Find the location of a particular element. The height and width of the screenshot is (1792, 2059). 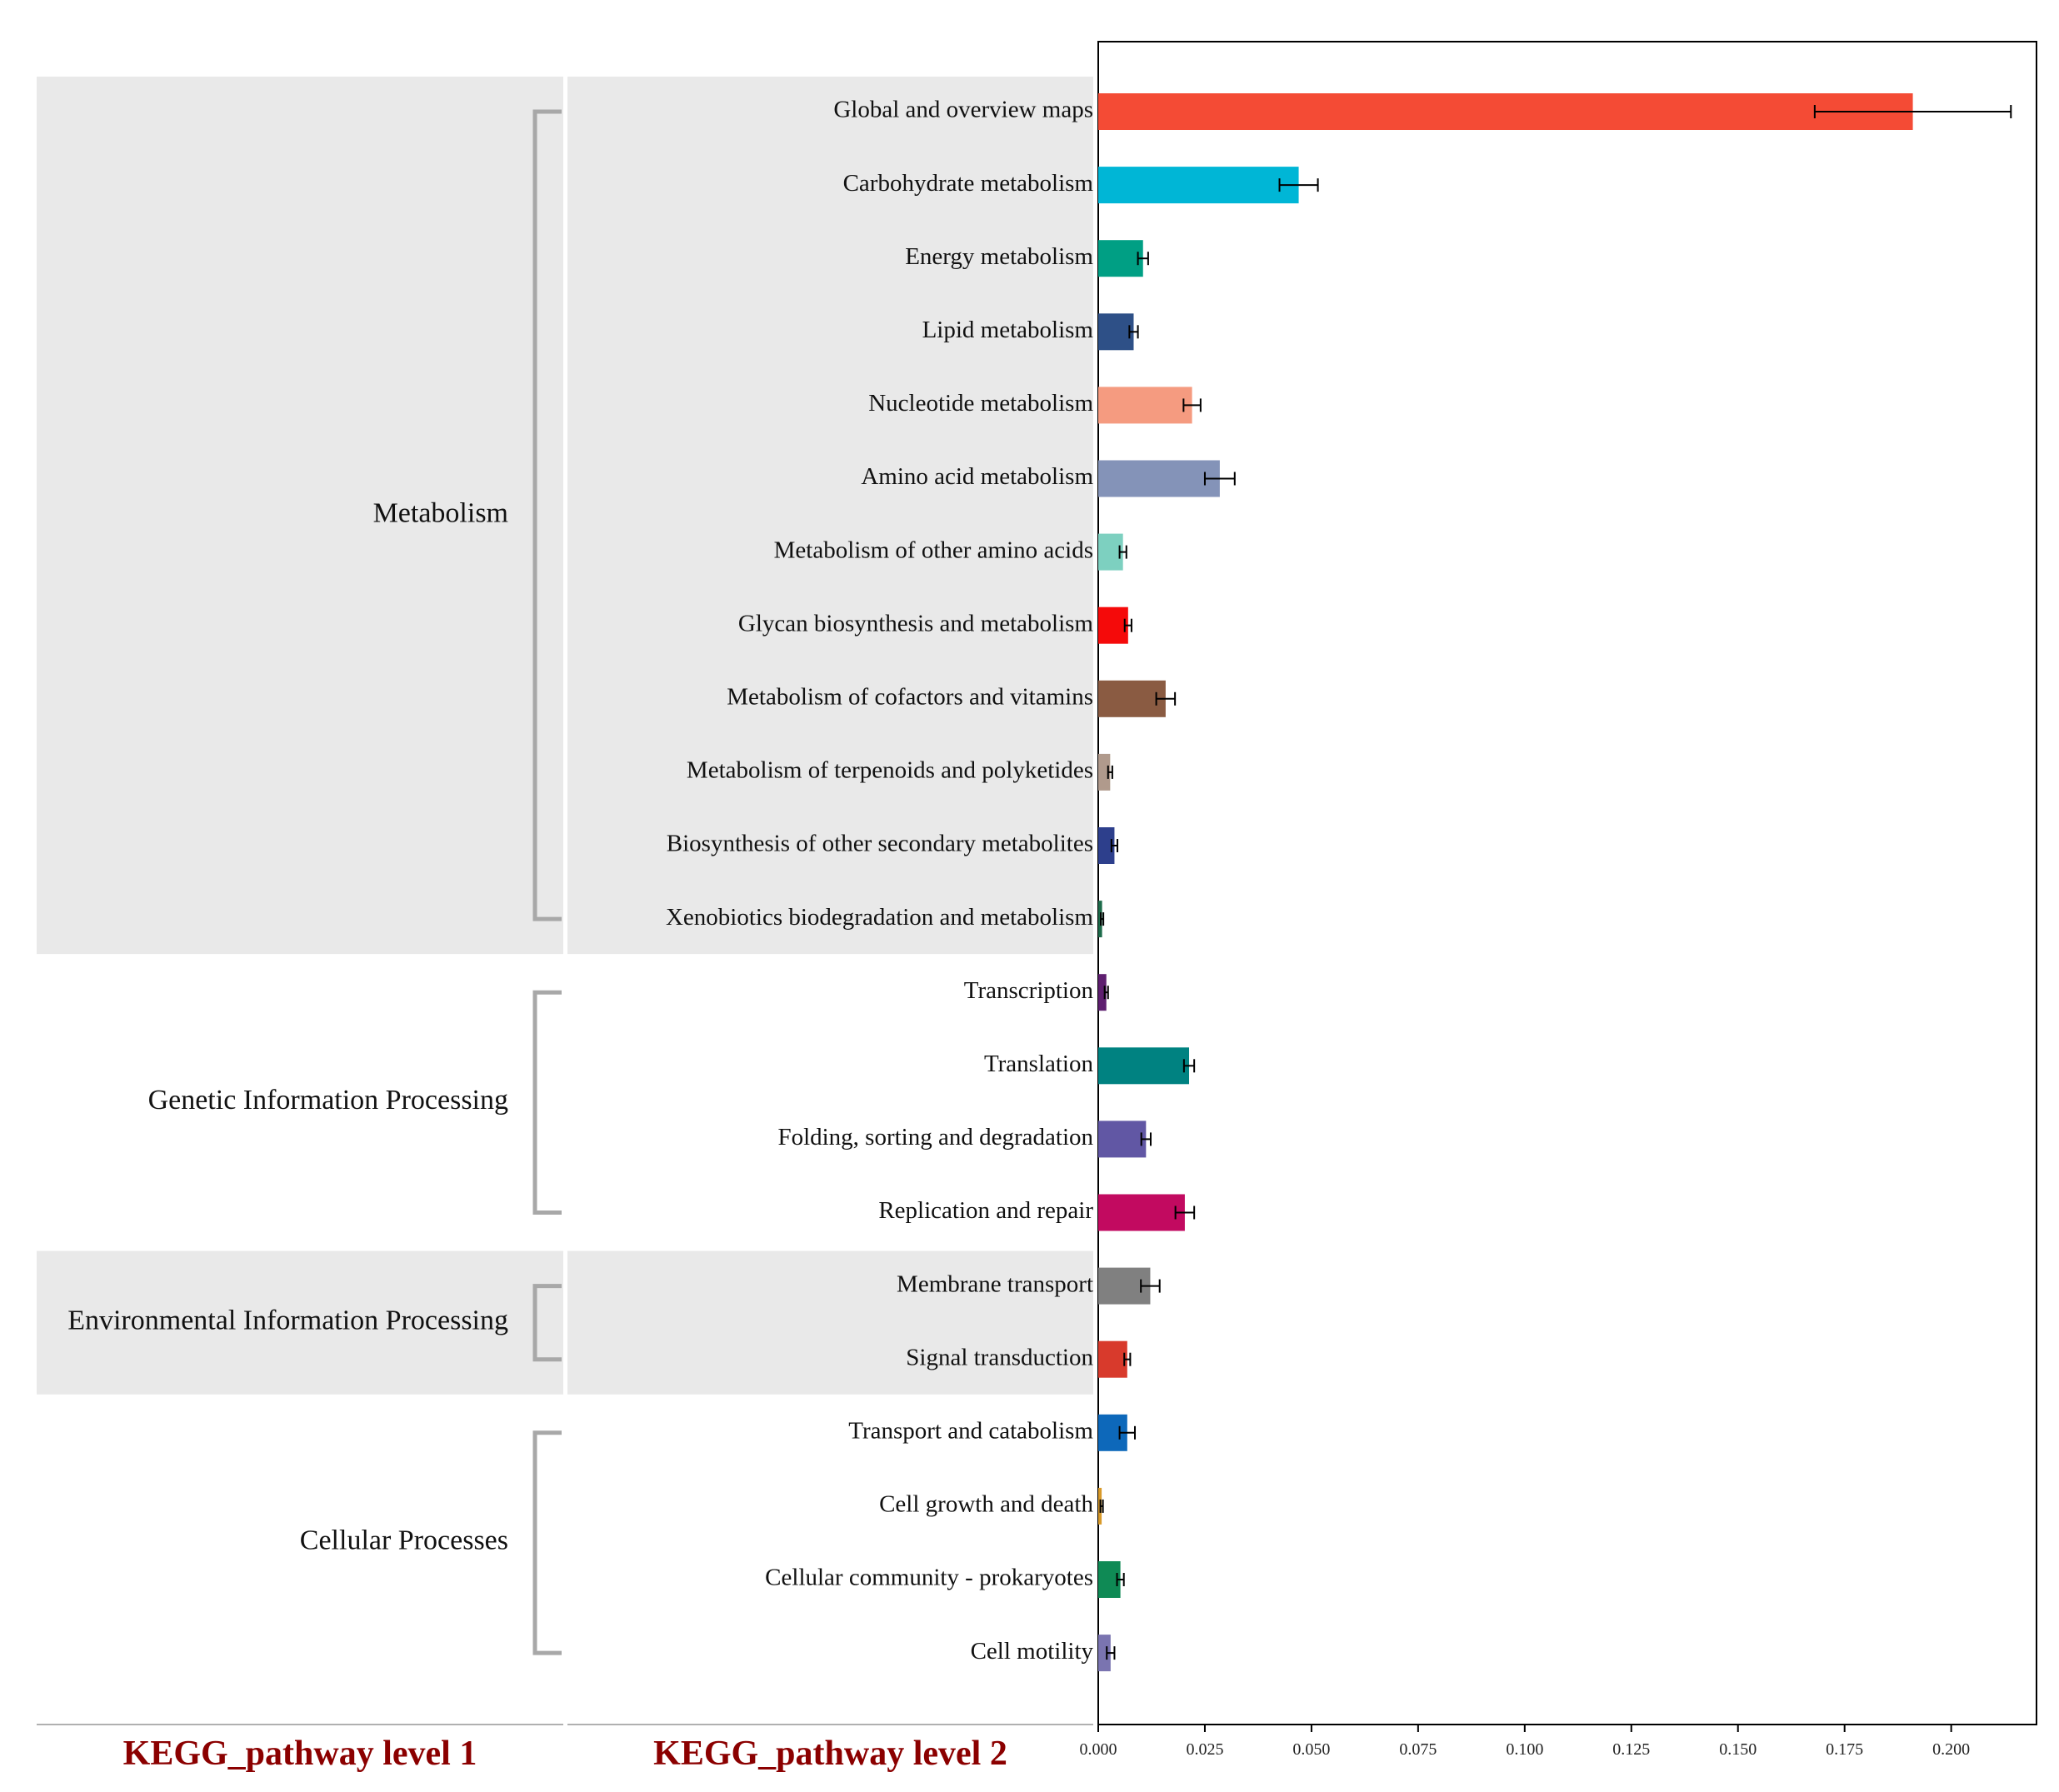

category-label: Replication and repair is located at coordinates (985, 1210).